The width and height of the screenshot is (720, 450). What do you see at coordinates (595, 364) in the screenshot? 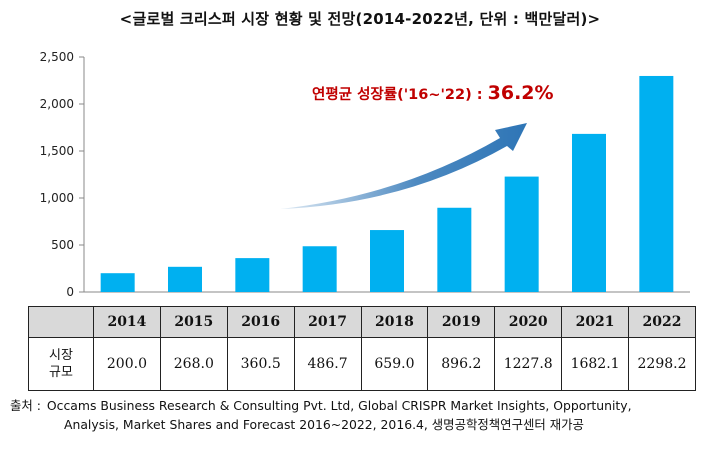
I see `table-value-cell: 1682.1` at bounding box center [595, 364].